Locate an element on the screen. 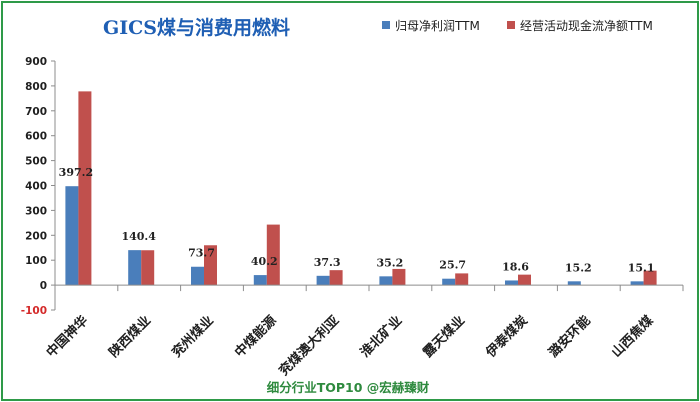 The height and width of the screenshot is (402, 700). legend-label-cashflow: 经营活动现金流净额TTM is located at coordinates (586, 25).